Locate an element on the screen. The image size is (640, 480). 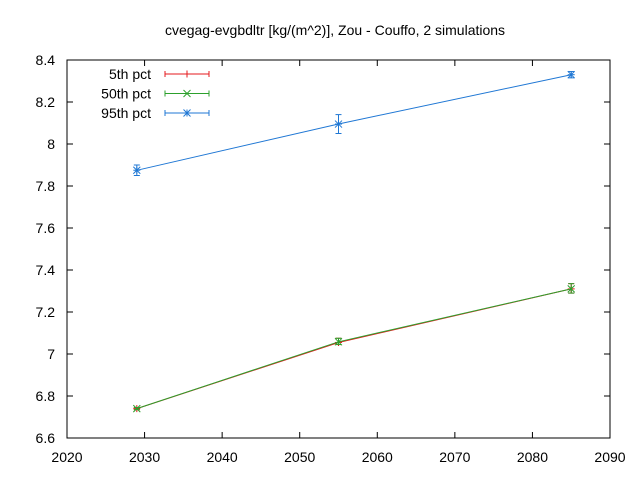
y-tick-label: 7.6 is located at coordinates (46, 228).